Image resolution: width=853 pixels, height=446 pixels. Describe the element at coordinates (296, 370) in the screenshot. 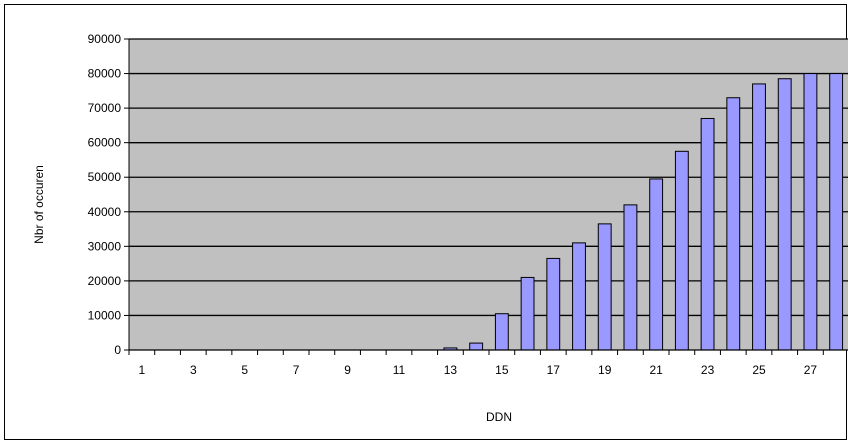

I see `x-tick-label: 7` at that location.